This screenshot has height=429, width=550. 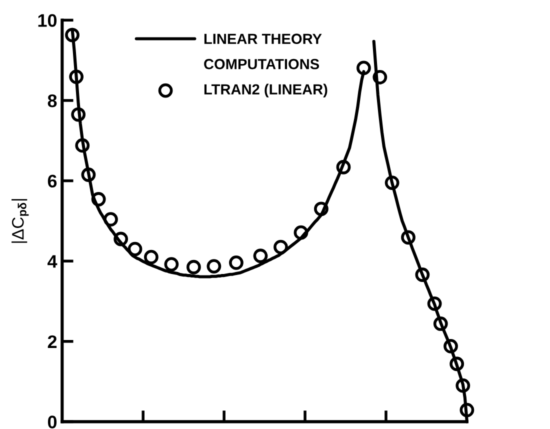 What do you see at coordinates (263, 39) in the screenshot?
I see `legend-label: LINEAR THEORY` at bounding box center [263, 39].